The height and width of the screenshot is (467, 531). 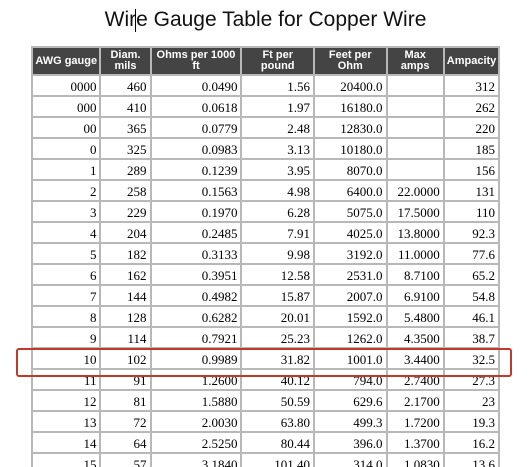 What do you see at coordinates (277, 148) in the screenshot?
I see `ft-per-pound-cell: 3.13` at bounding box center [277, 148].